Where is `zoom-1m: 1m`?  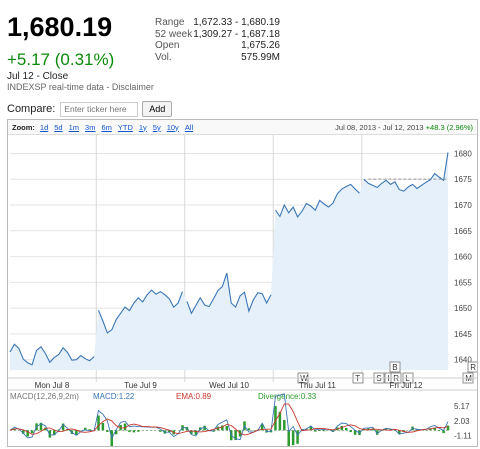
zoom-1m: 1m is located at coordinates (74, 127).